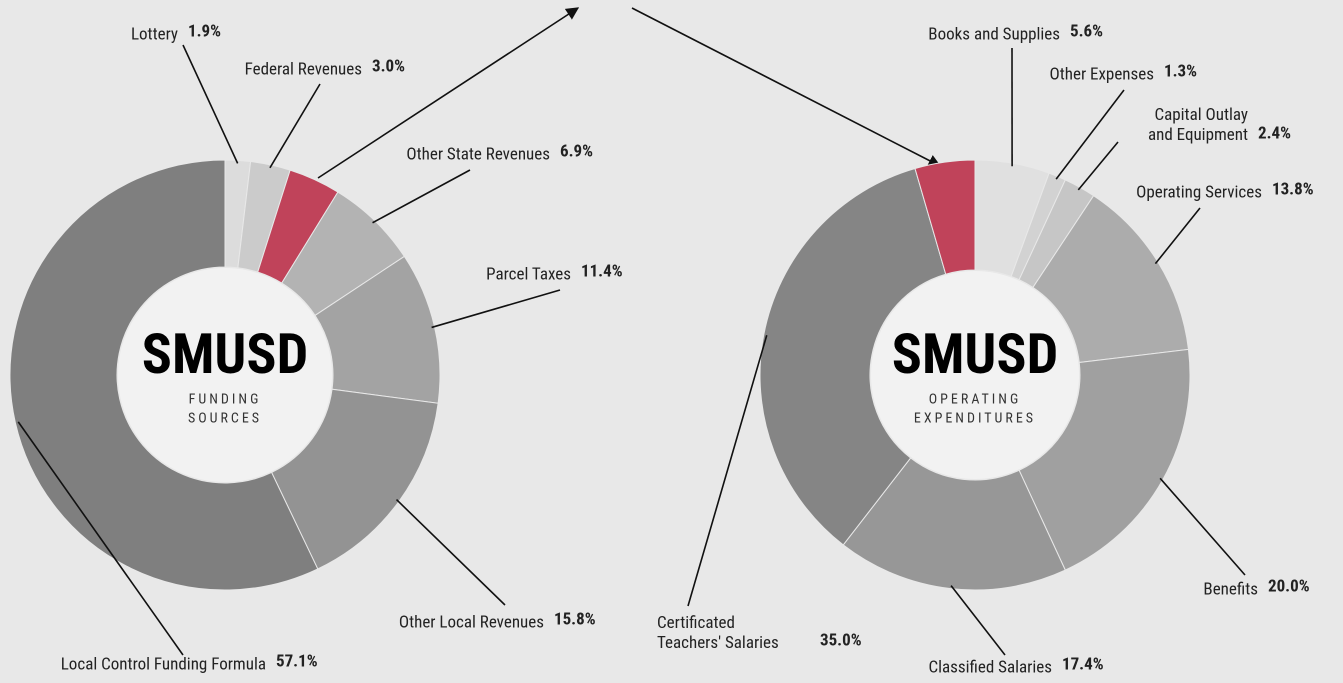 This screenshot has width=1343, height=683. I want to click on value-label: 35.0%, so click(841, 640).